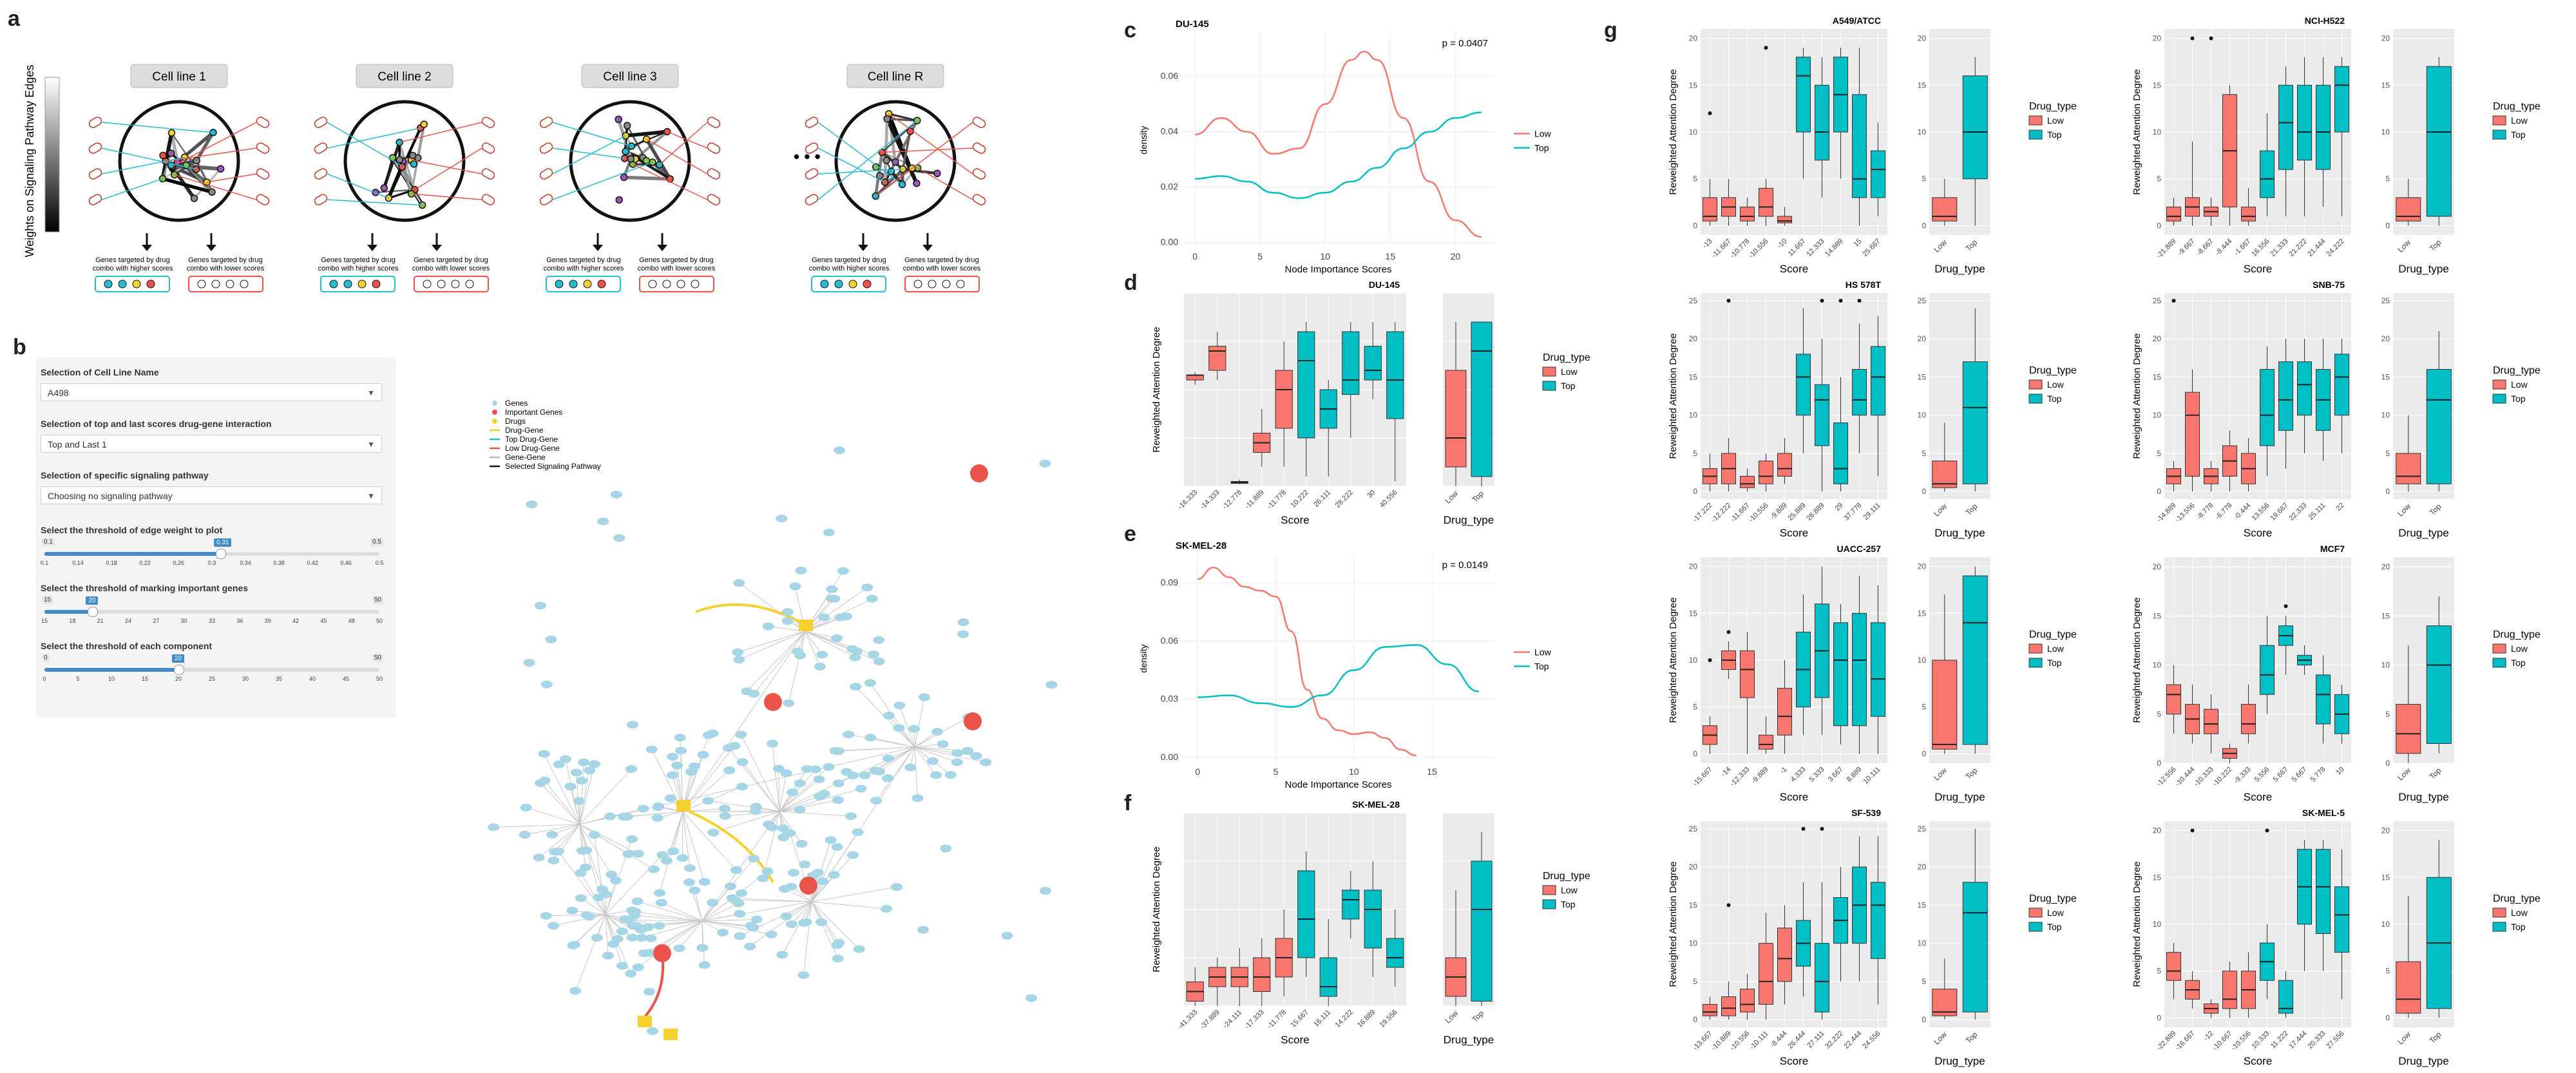 Image resolution: width=2576 pixels, height=1073 pixels. I want to click on slider-tick: 45, so click(346, 679).